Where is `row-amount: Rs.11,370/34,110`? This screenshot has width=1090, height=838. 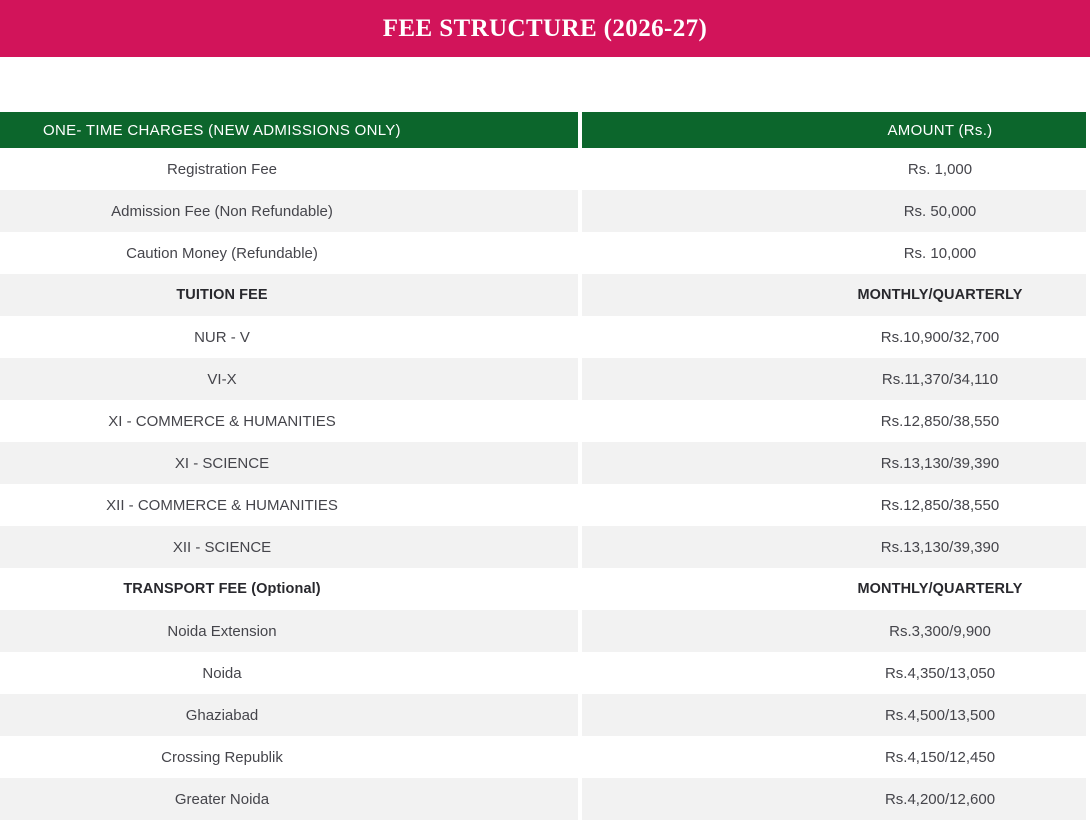
row-amount: Rs.11,370/34,110 is located at coordinates (834, 379).